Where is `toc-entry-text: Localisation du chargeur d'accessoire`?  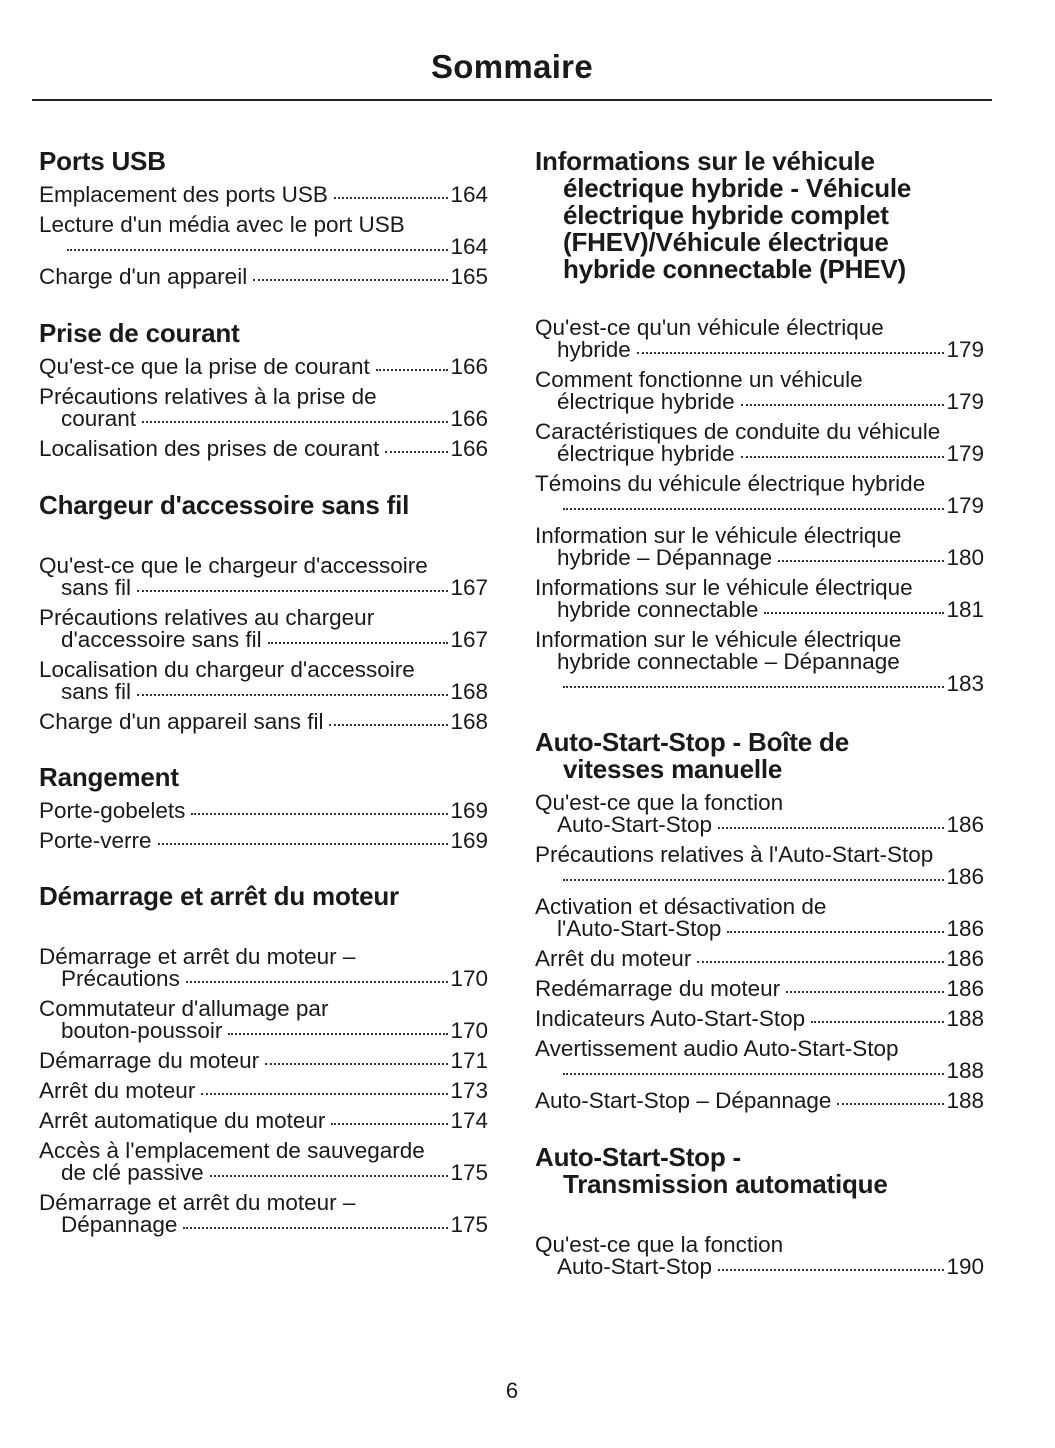
toc-entry-text: Localisation du chargeur d'accessoire is located at coordinates (227, 669).